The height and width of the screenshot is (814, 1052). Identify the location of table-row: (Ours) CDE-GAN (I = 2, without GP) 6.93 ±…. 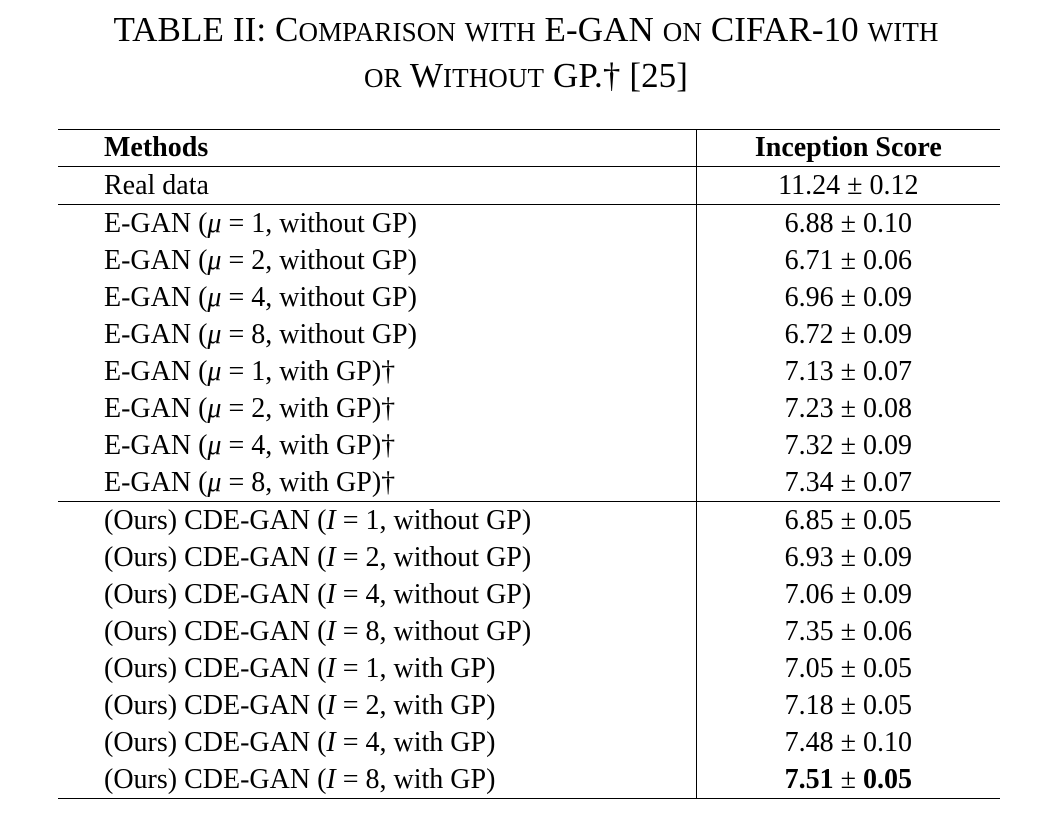
(529, 557).